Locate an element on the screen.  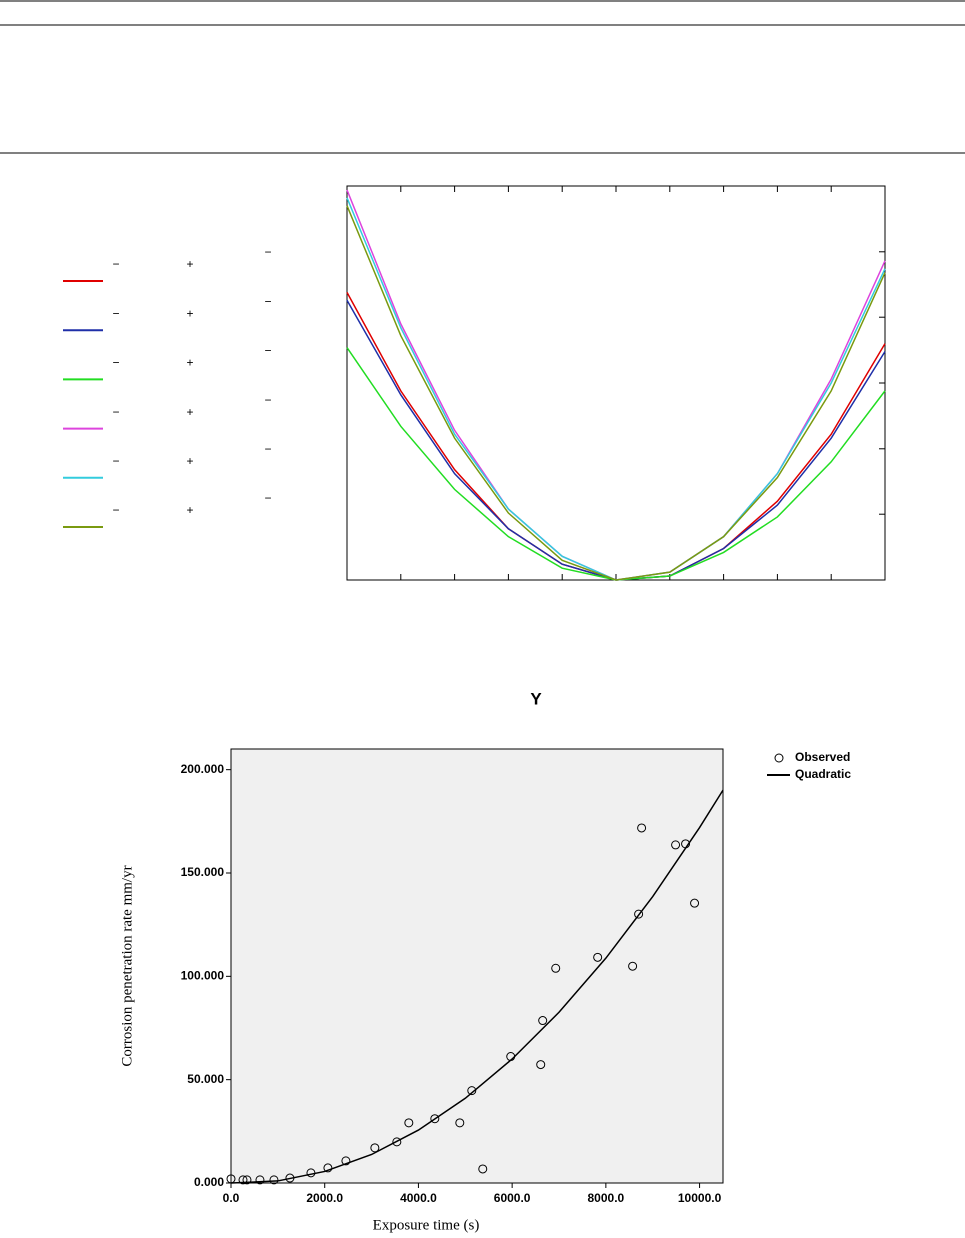
legend-label: Observed is located at coordinates (822, 757).